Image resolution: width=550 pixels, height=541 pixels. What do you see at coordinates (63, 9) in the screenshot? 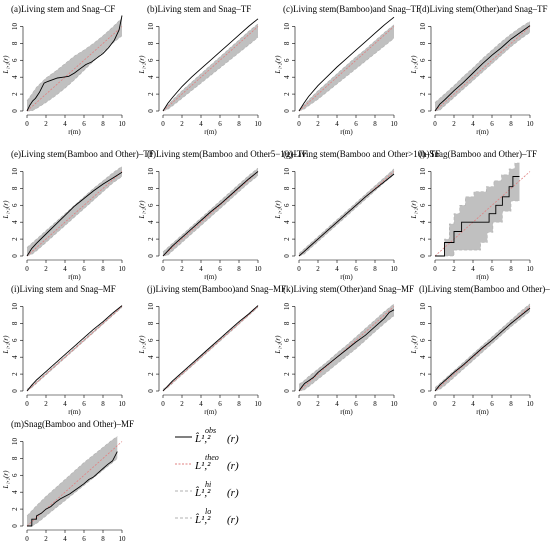
I see `panel-title: (a)Living stem and Snag–CF` at bounding box center [63, 9].